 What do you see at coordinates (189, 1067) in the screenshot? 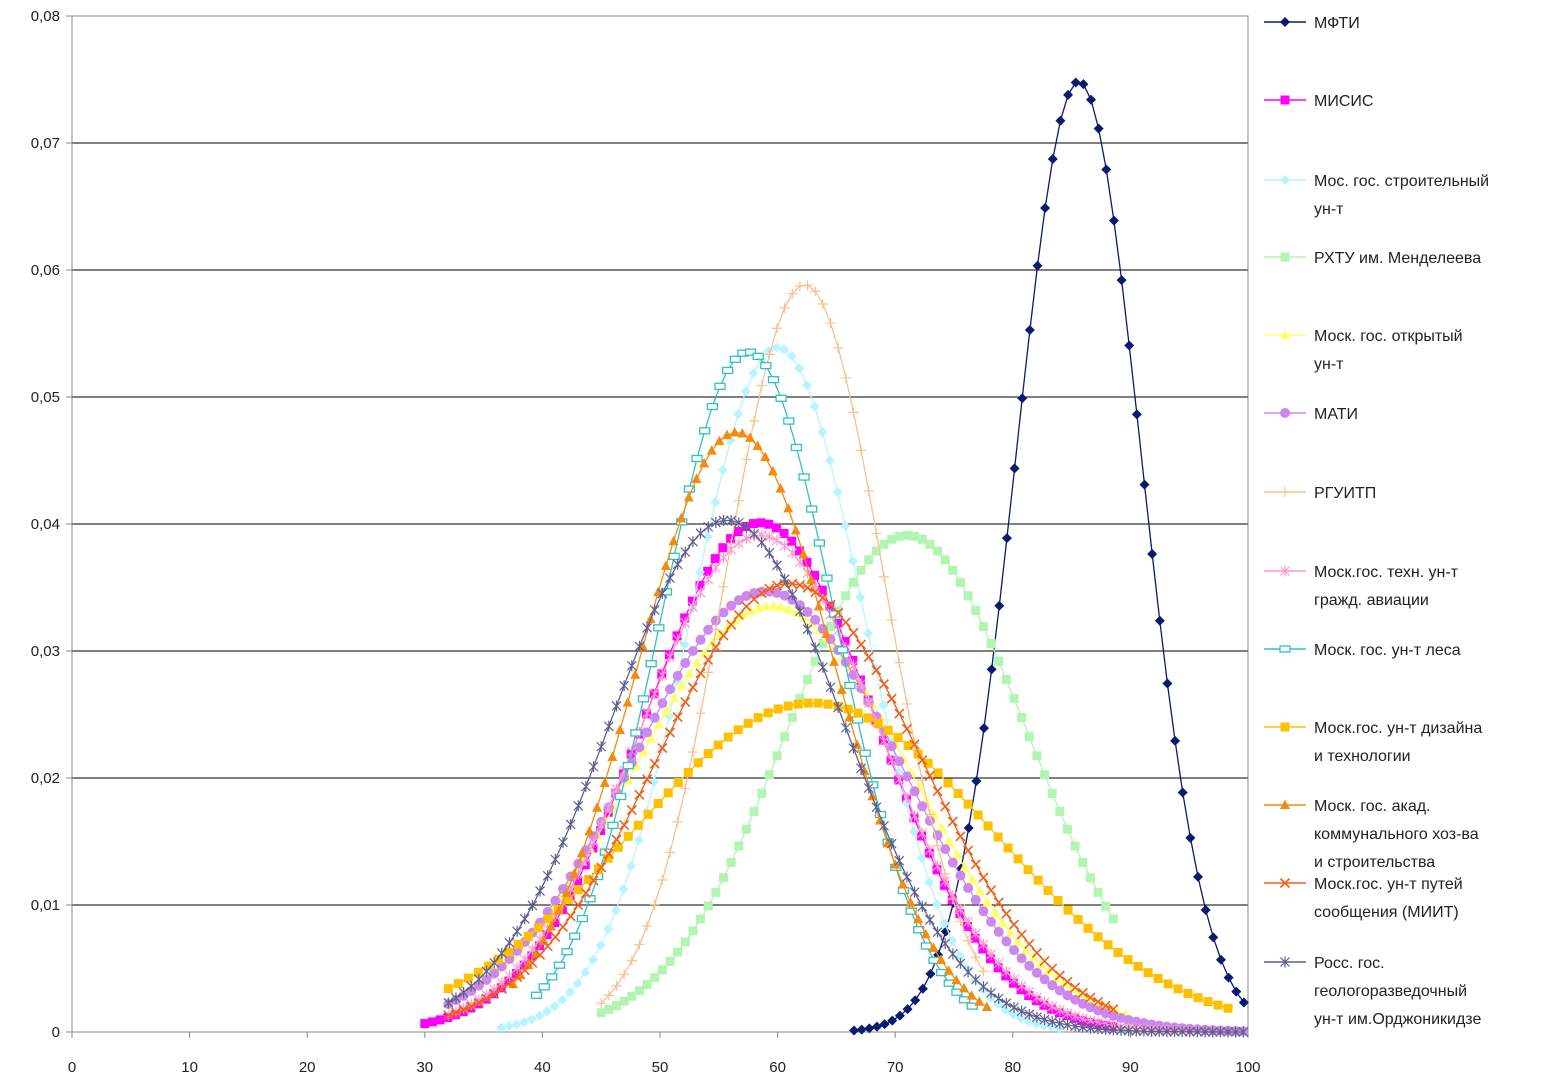
I see `x-tick-label: 10` at bounding box center [189, 1067].